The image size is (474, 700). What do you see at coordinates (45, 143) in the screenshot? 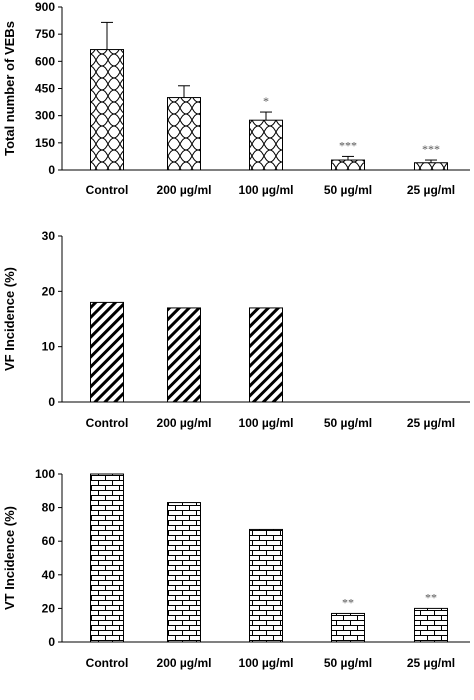
I see `y-tick-label: 150` at bounding box center [45, 143].